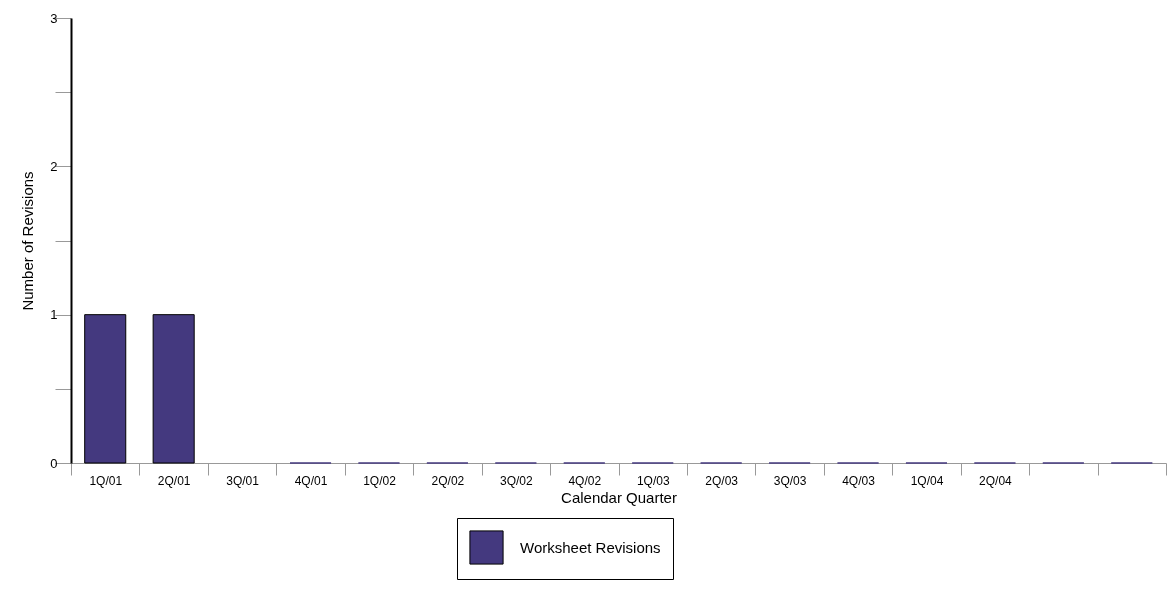 The height and width of the screenshot is (607, 1168). I want to click on y-tick-label: 0, so click(54, 463).